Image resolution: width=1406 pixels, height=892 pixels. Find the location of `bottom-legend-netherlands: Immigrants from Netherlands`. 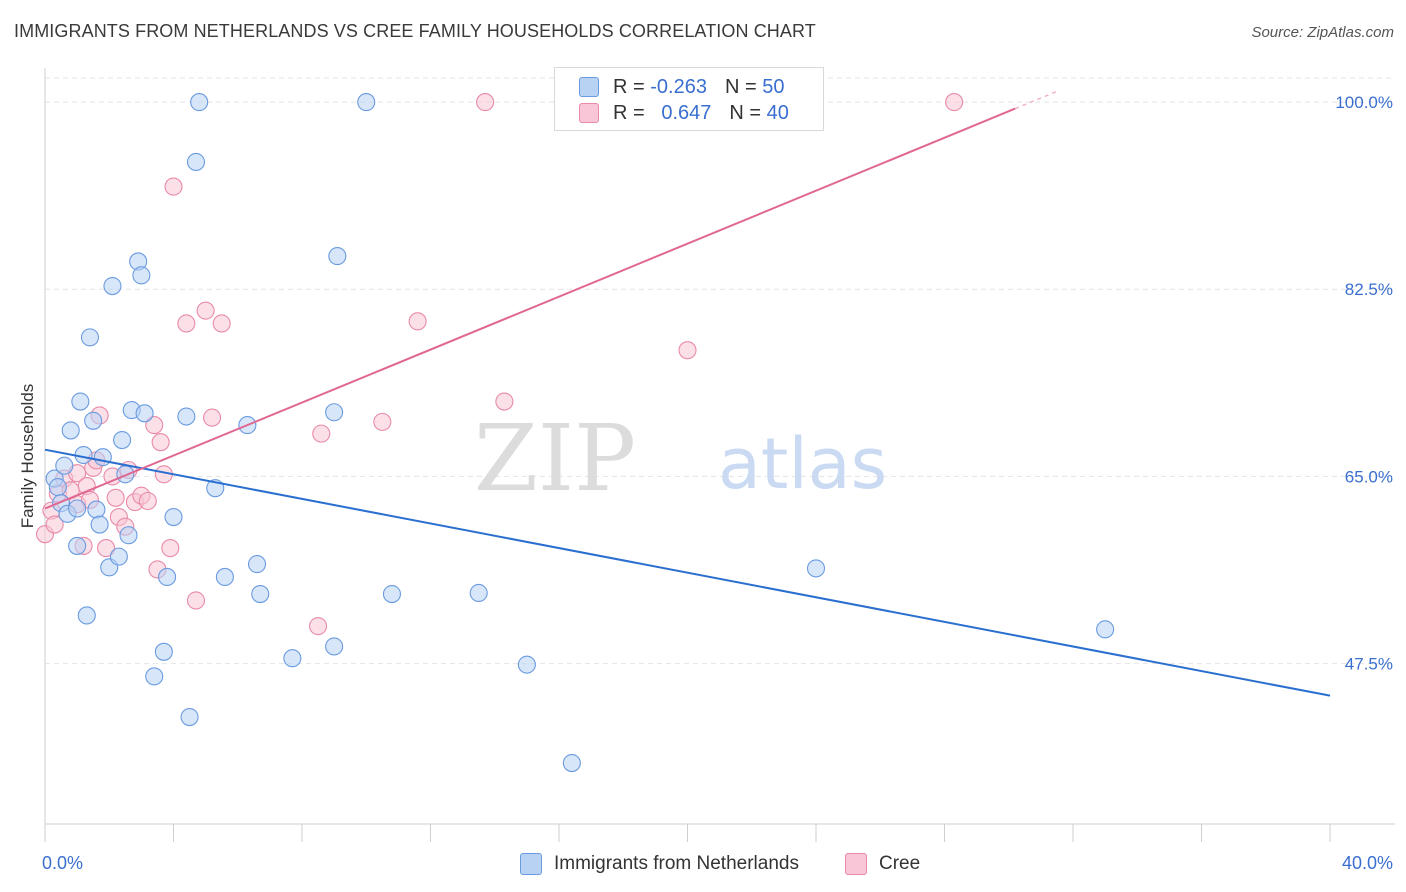

bottom-legend-netherlands: Immigrants from Netherlands is located at coordinates (659, 864).